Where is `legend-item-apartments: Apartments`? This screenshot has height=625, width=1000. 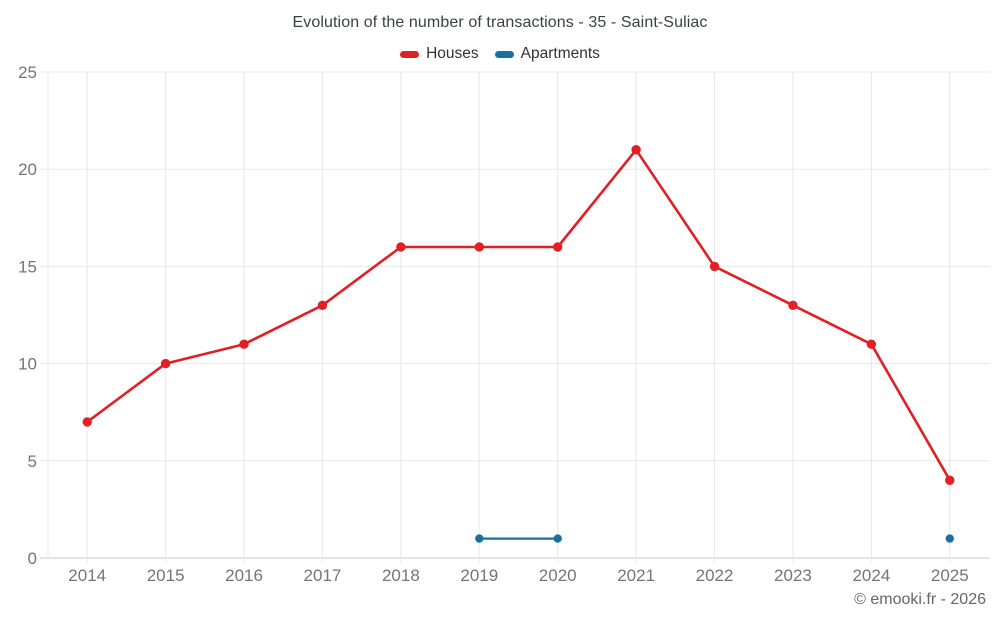 legend-item-apartments: Apartments is located at coordinates (547, 54).